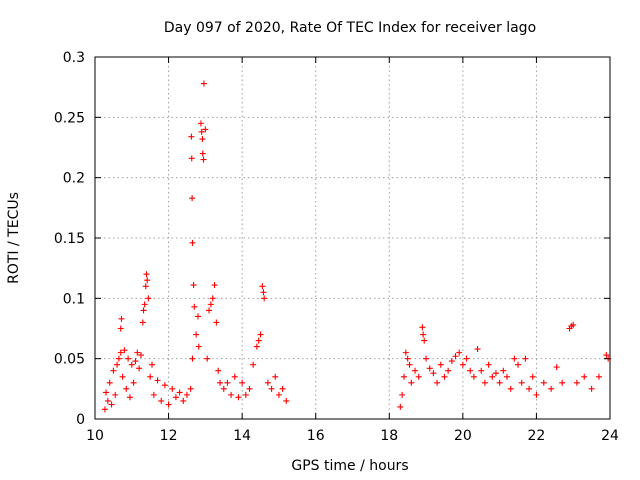 The width and height of the screenshot is (640, 480). What do you see at coordinates (74, 299) in the screenshot?
I see `y-tick-label: 0.1` at bounding box center [74, 299].